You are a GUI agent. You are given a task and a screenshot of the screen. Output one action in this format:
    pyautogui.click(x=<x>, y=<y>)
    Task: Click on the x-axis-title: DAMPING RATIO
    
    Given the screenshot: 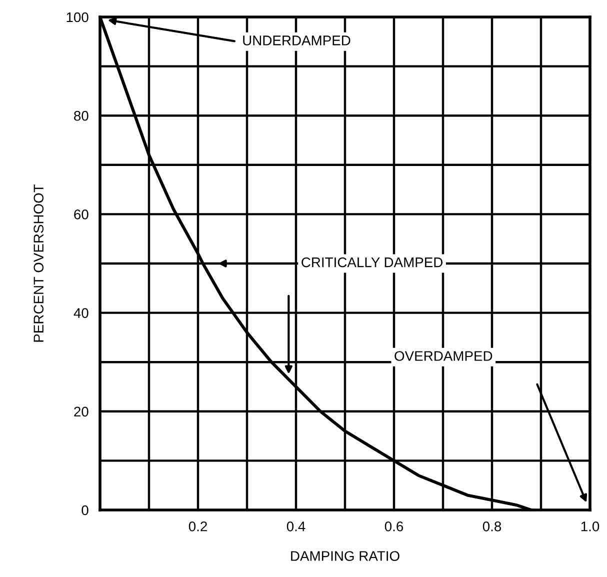 What is the action you would take?
    pyautogui.click(x=345, y=556)
    